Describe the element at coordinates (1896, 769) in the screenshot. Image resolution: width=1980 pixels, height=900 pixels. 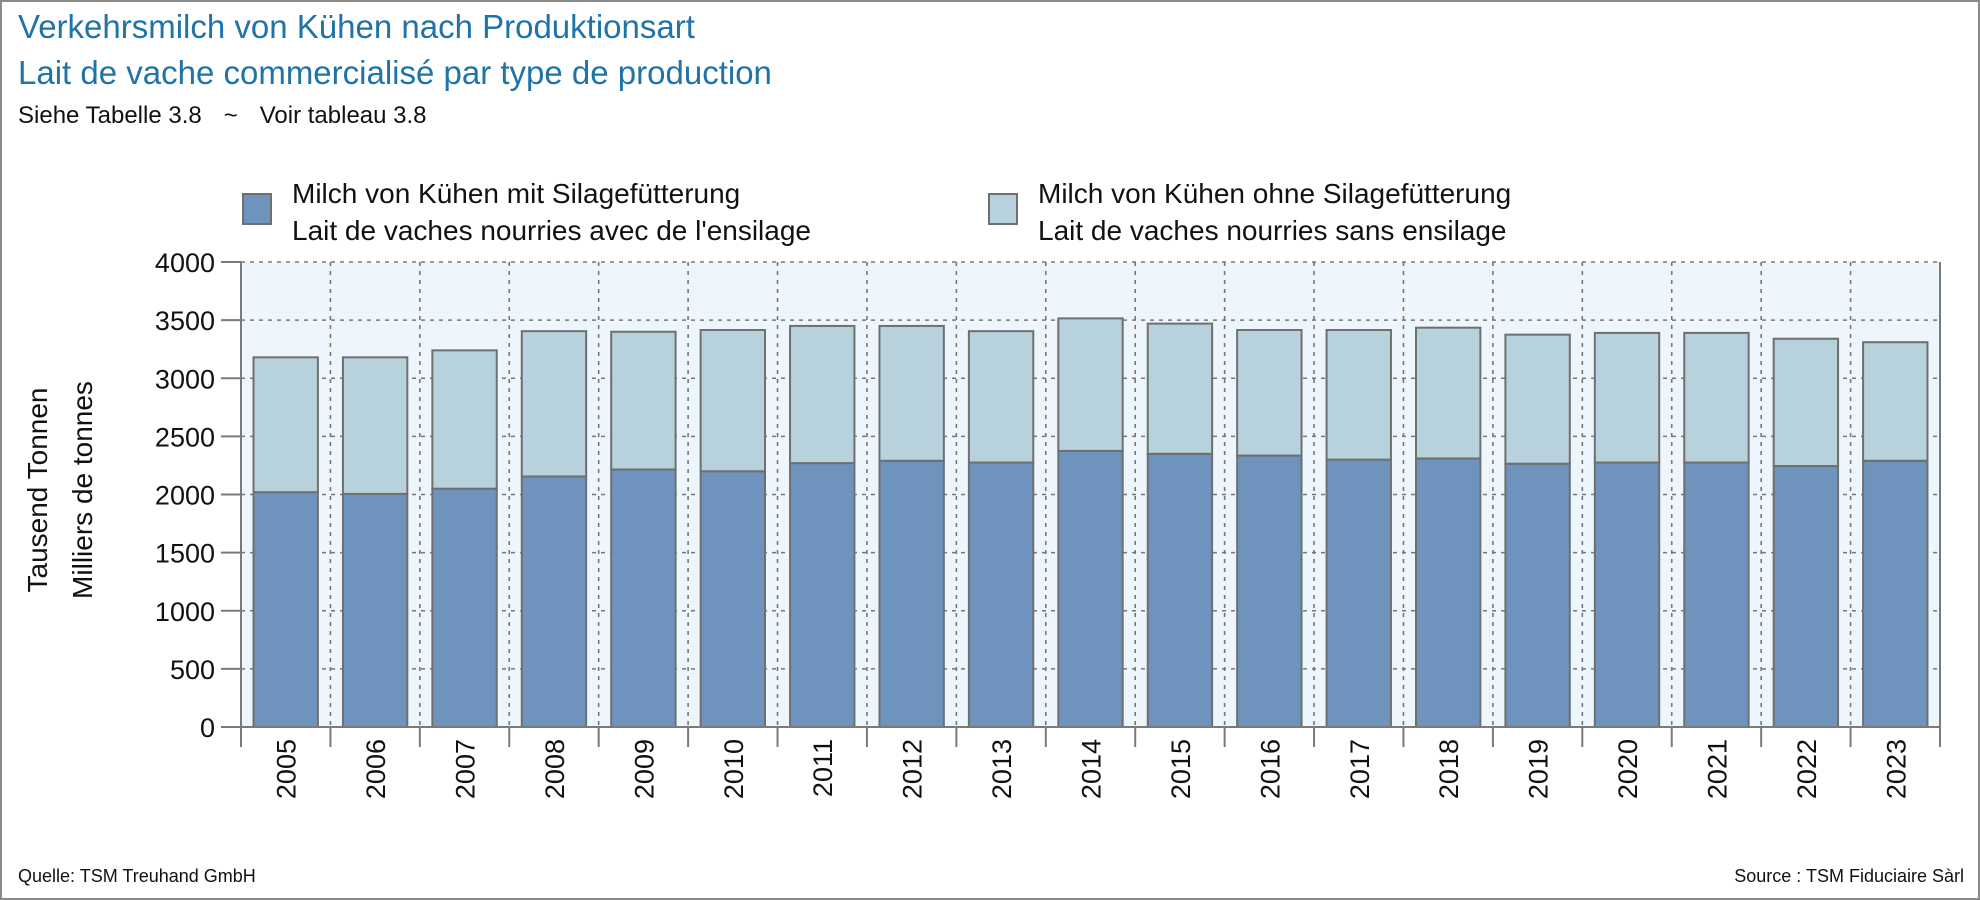
I see `x-tick-label: 2023` at that location.